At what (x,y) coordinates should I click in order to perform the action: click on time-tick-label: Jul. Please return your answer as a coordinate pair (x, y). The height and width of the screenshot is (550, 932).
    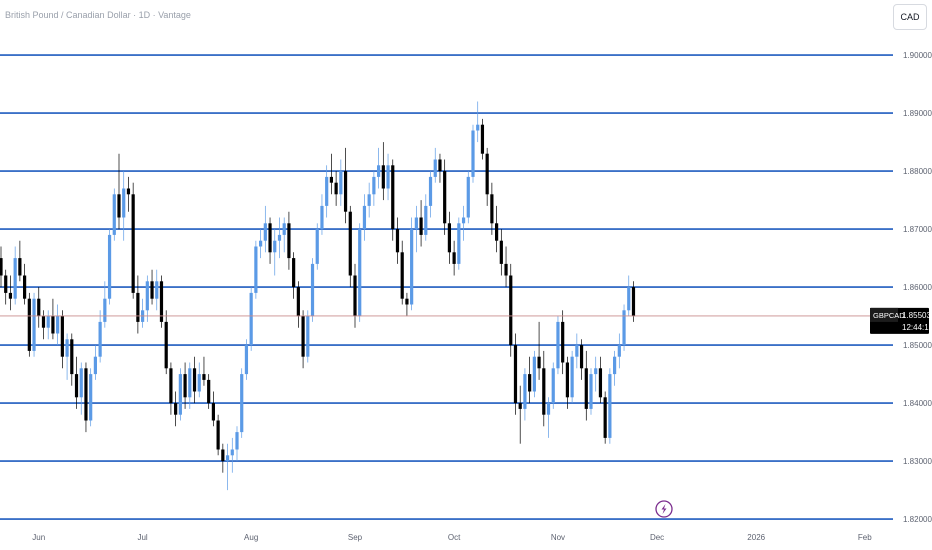
    Looking at the image, I should click on (142, 537).